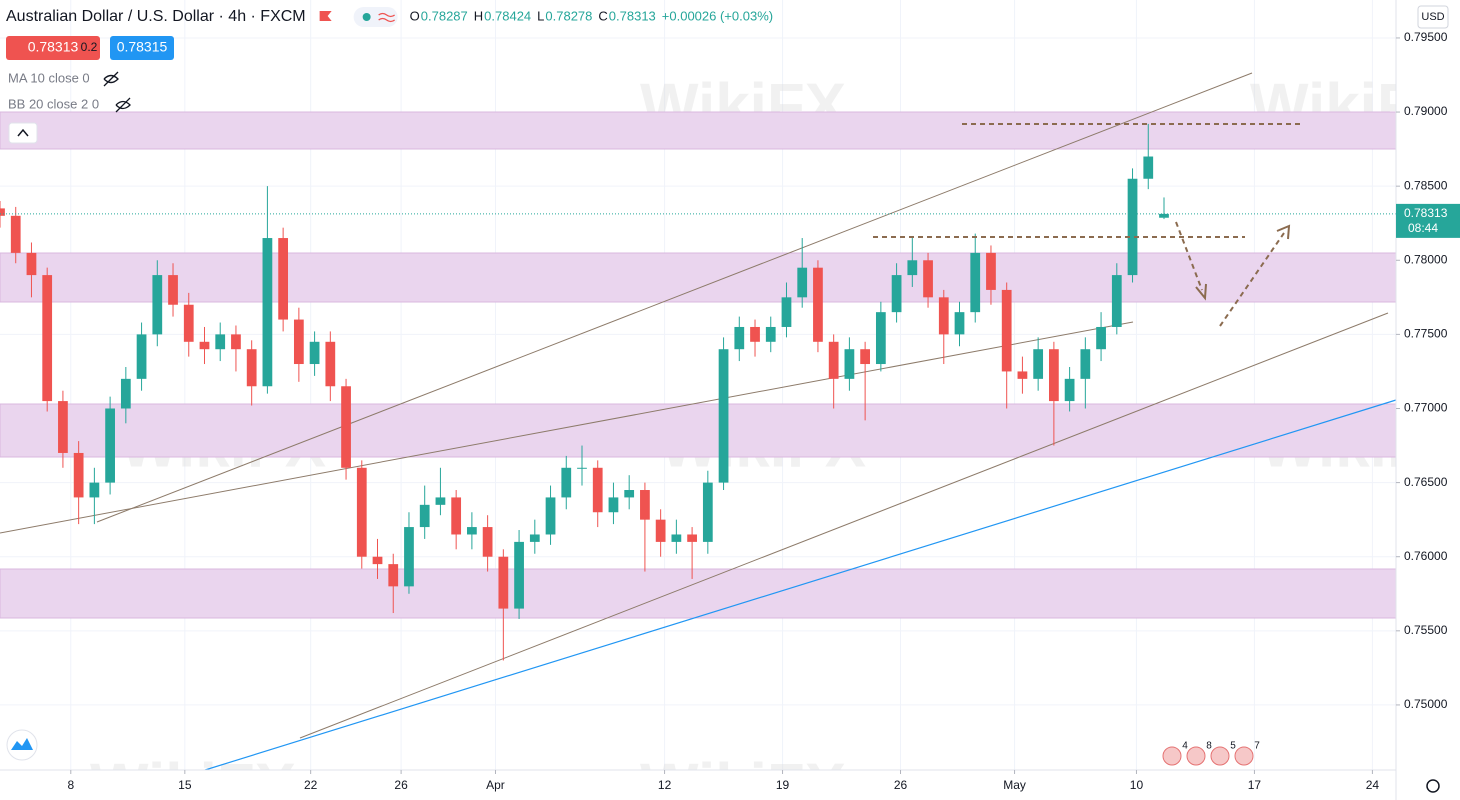 The image size is (1460, 800). What do you see at coordinates (478, 15) in the screenshot?
I see `ohlc-label: H` at bounding box center [478, 15].